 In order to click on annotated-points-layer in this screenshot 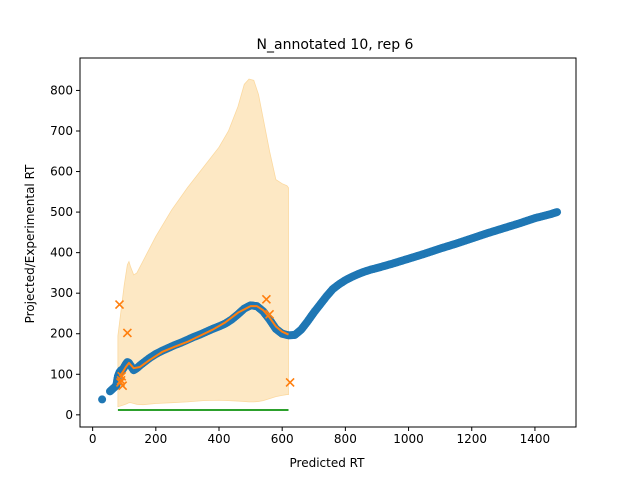, I will do `click(204, 342)`.